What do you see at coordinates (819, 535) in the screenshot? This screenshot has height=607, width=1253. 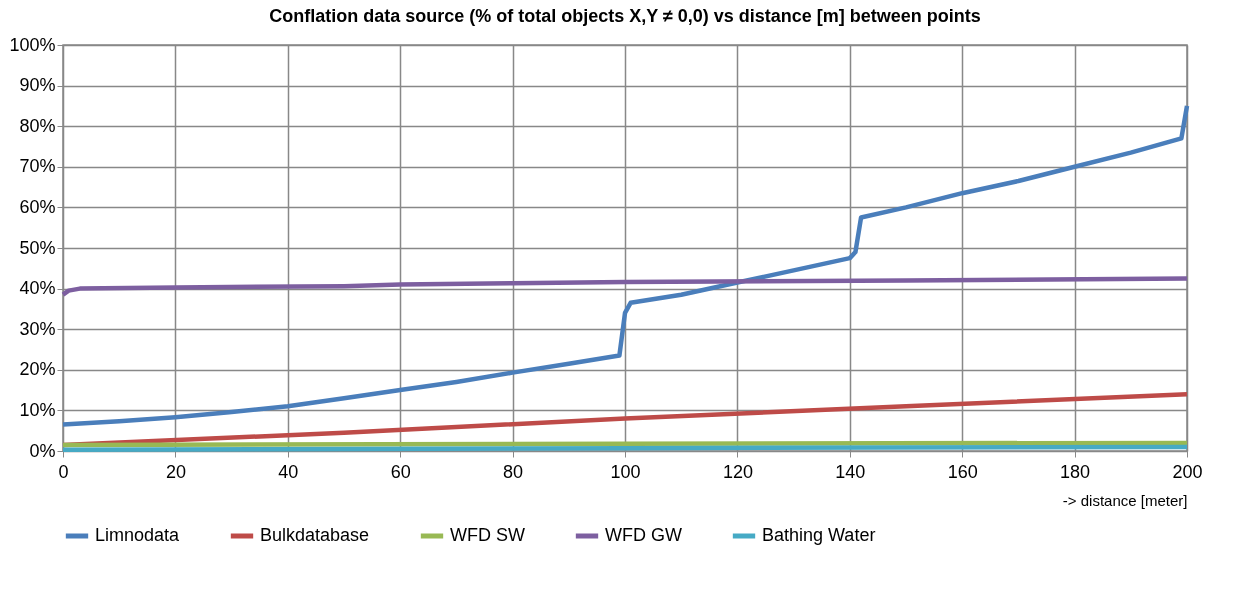 I see `legend-label: Bathing Water` at bounding box center [819, 535].